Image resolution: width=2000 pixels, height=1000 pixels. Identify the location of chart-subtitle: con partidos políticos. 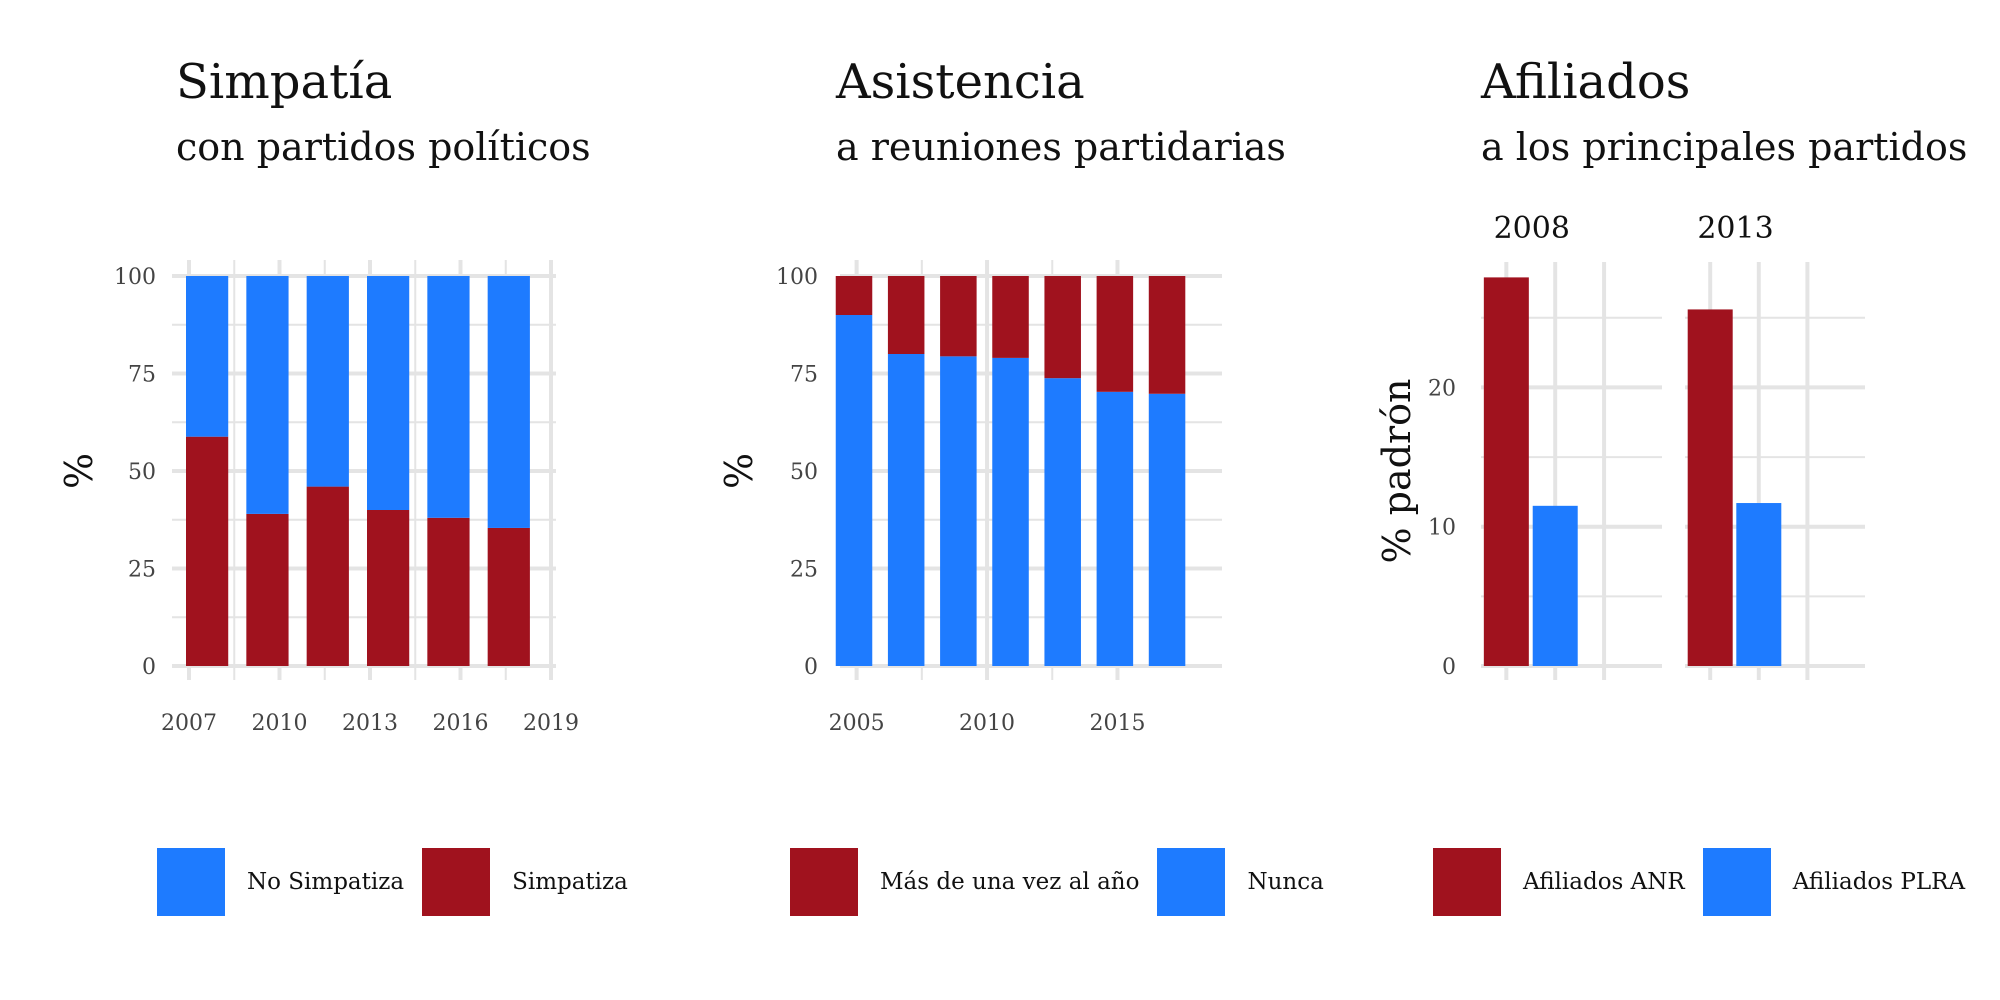
(383, 147).